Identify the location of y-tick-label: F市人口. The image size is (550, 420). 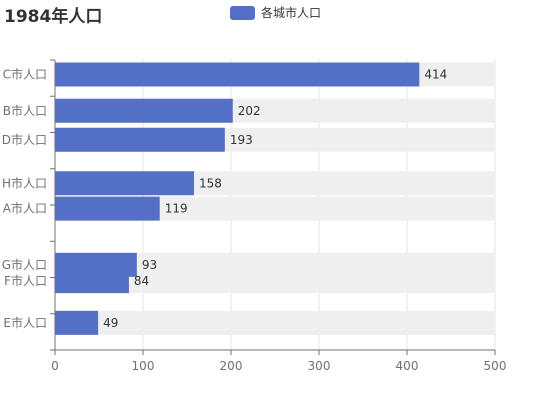
(25, 280).